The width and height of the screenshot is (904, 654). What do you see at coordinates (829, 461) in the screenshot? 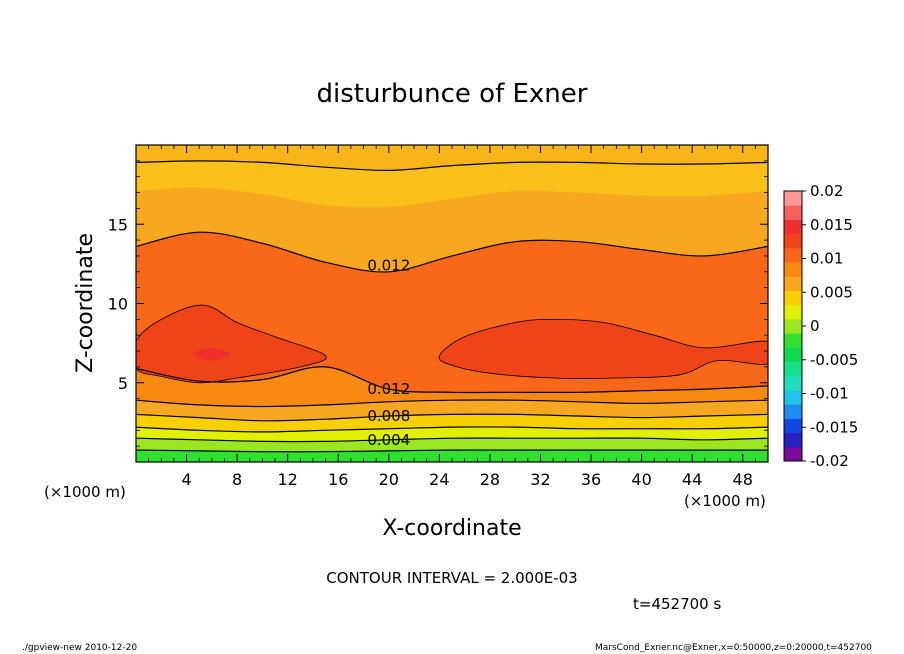
I see `colorbar-tick-label: -0.02` at bounding box center [829, 461].